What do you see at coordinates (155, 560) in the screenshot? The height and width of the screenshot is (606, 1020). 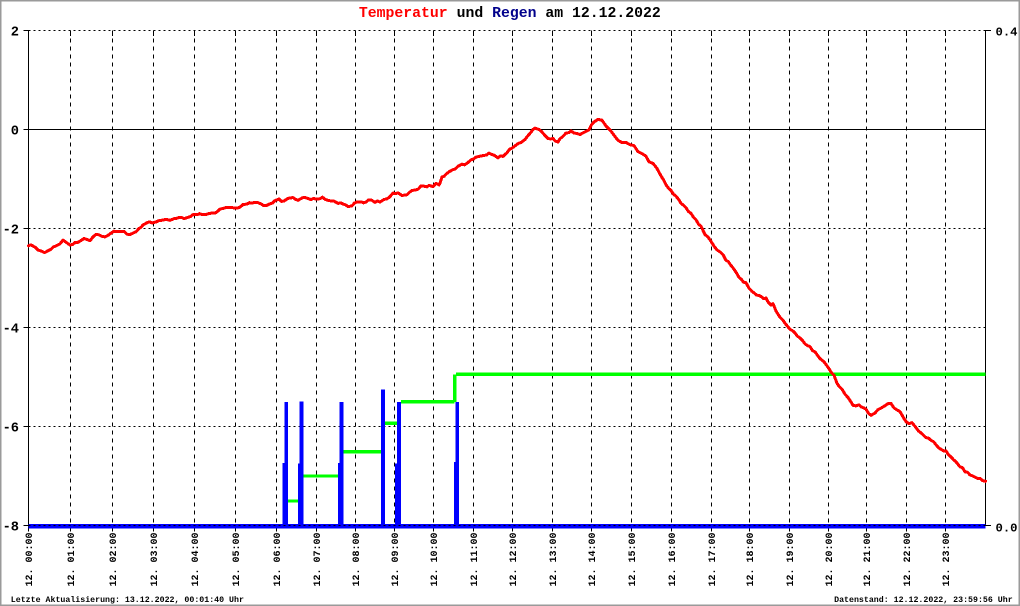 I see `svg-text: 12. 03:00` at bounding box center [155, 560].